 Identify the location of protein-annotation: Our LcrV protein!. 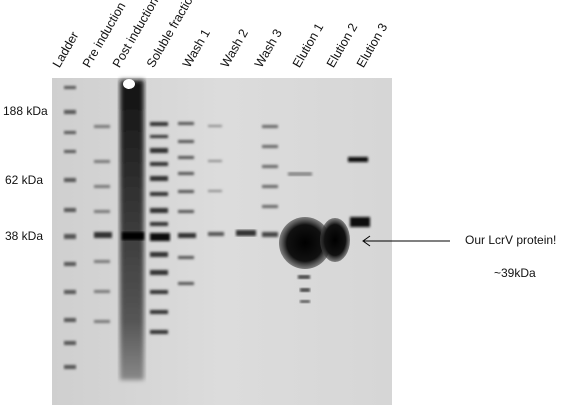
(511, 240).